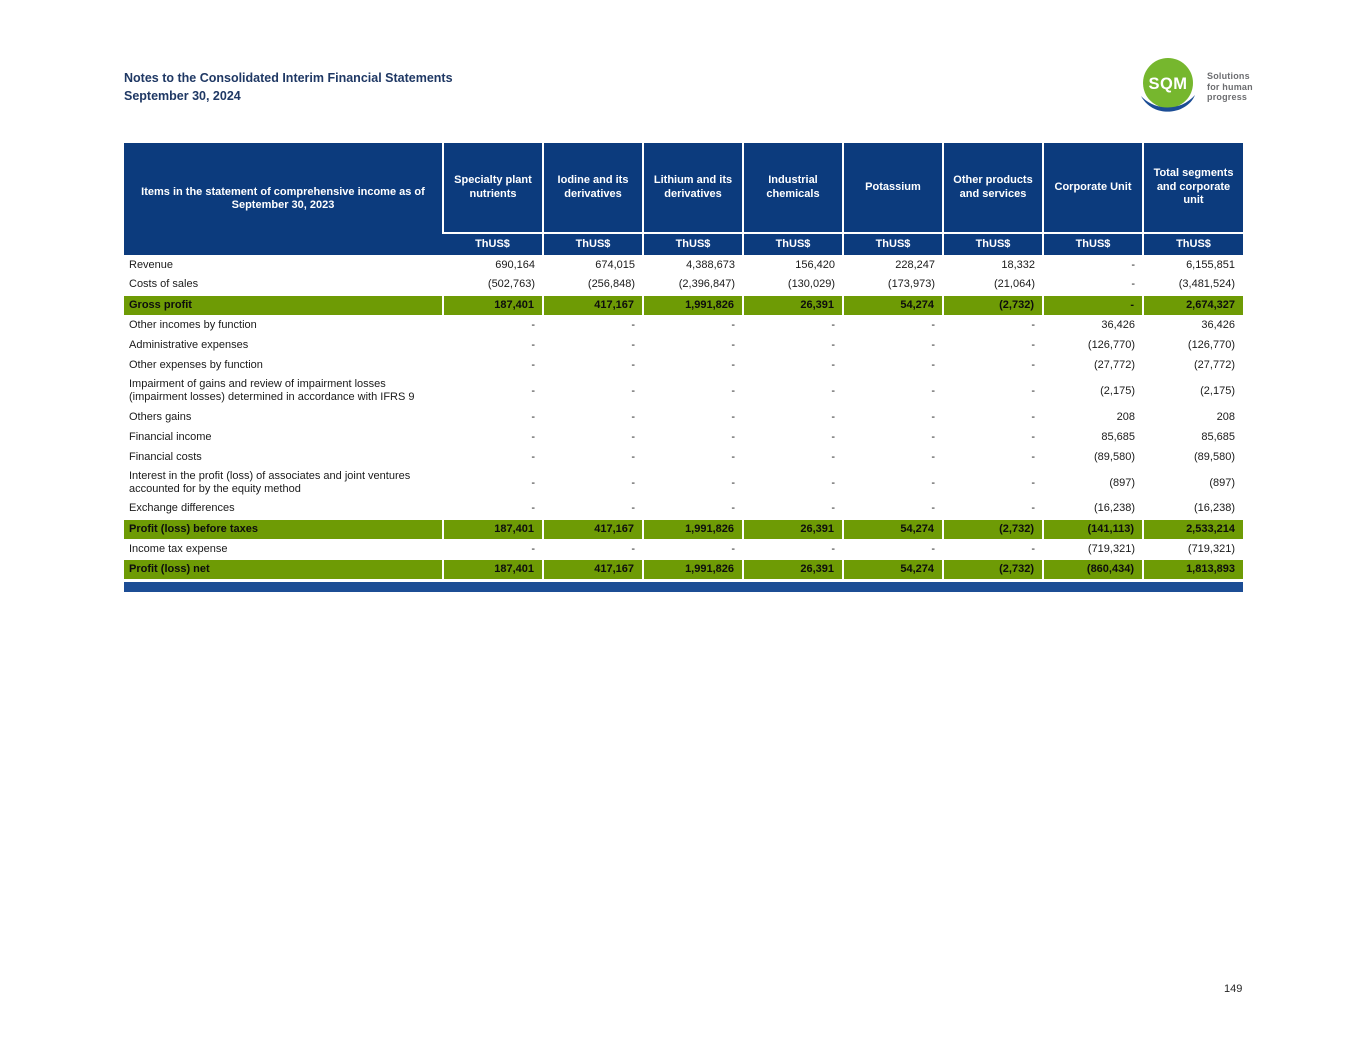 Image resolution: width=1365 pixels, height=1055 pixels. I want to click on sqm-logo-icon: SQM, so click(1168, 85).